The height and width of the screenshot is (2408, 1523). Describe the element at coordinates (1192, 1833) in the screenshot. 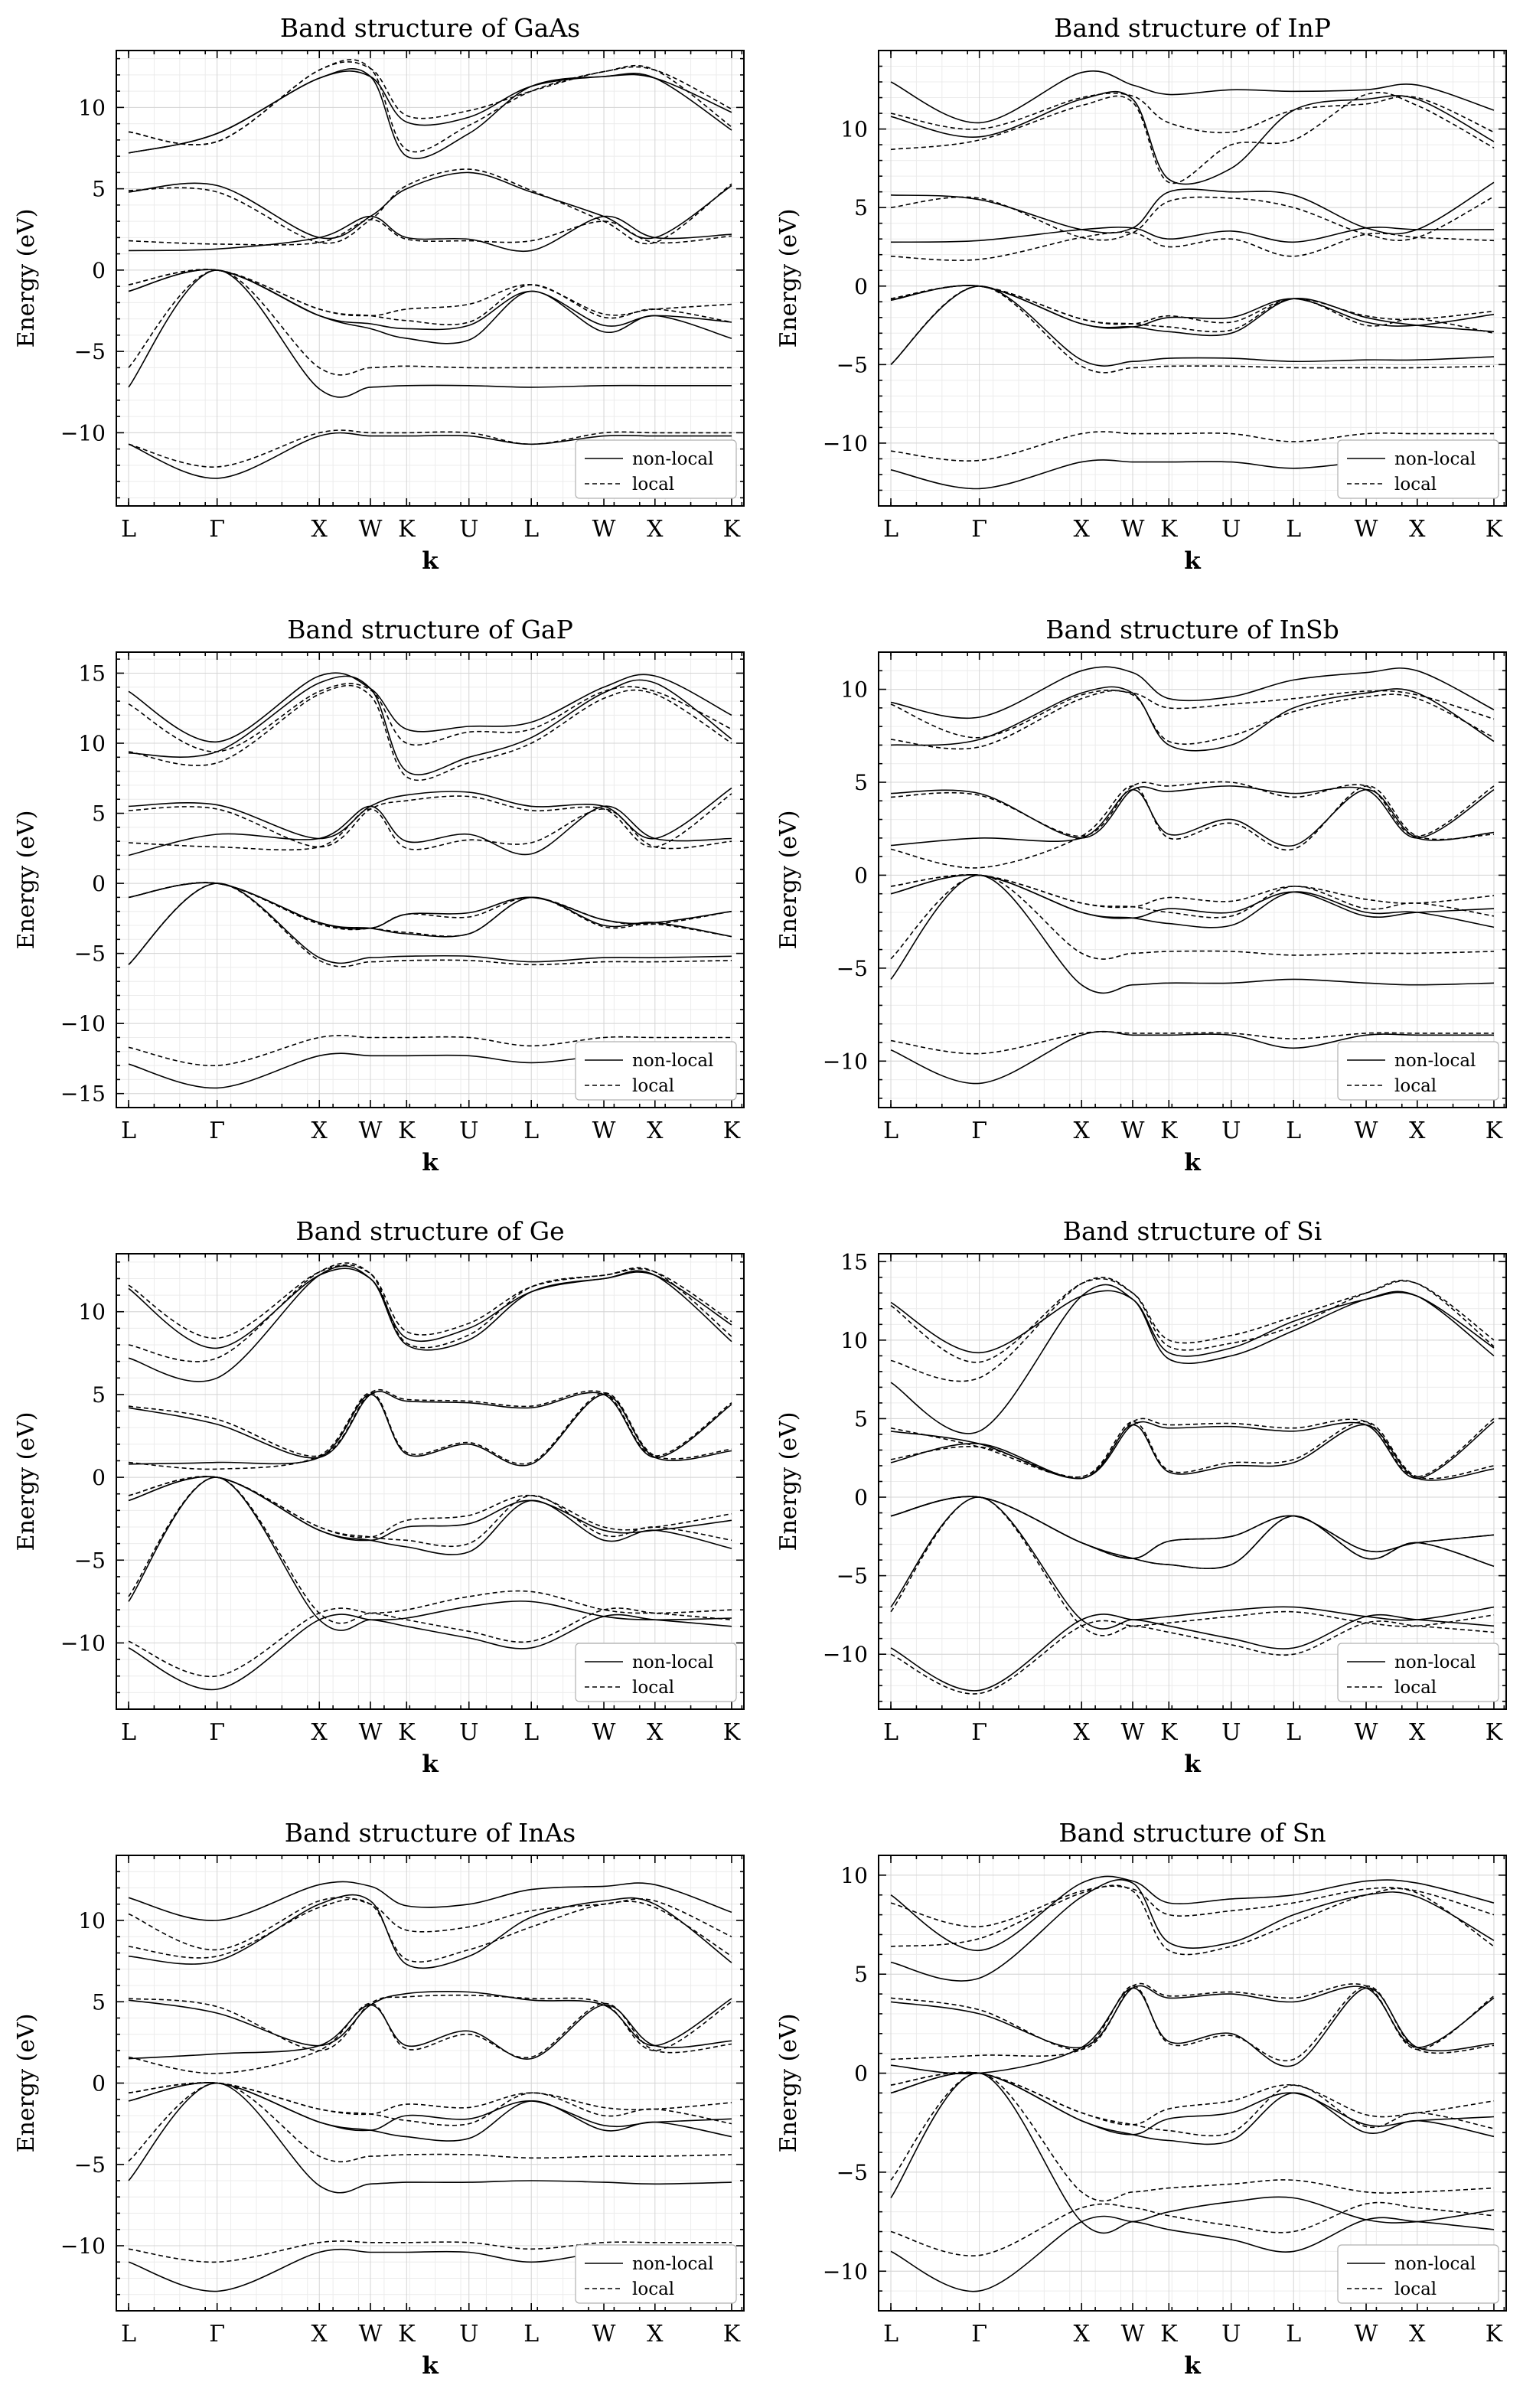

I see `panel-title: Band structure of Sn` at that location.